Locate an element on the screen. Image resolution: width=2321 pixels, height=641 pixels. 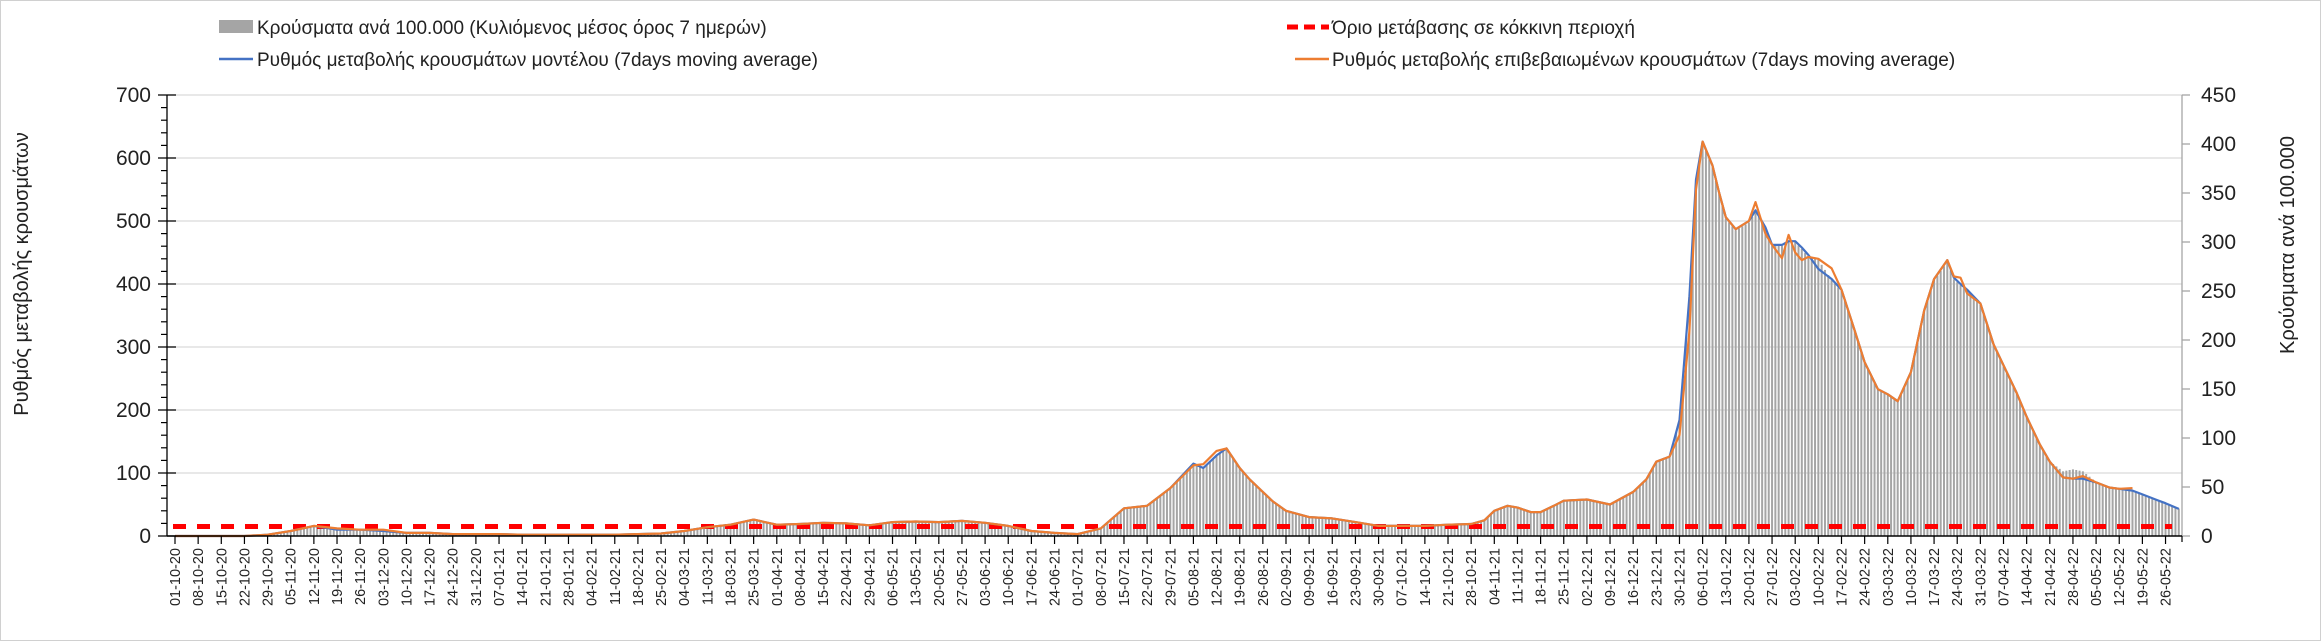
x-tick-label: 17-02-22 is located at coordinates (1843, 577).